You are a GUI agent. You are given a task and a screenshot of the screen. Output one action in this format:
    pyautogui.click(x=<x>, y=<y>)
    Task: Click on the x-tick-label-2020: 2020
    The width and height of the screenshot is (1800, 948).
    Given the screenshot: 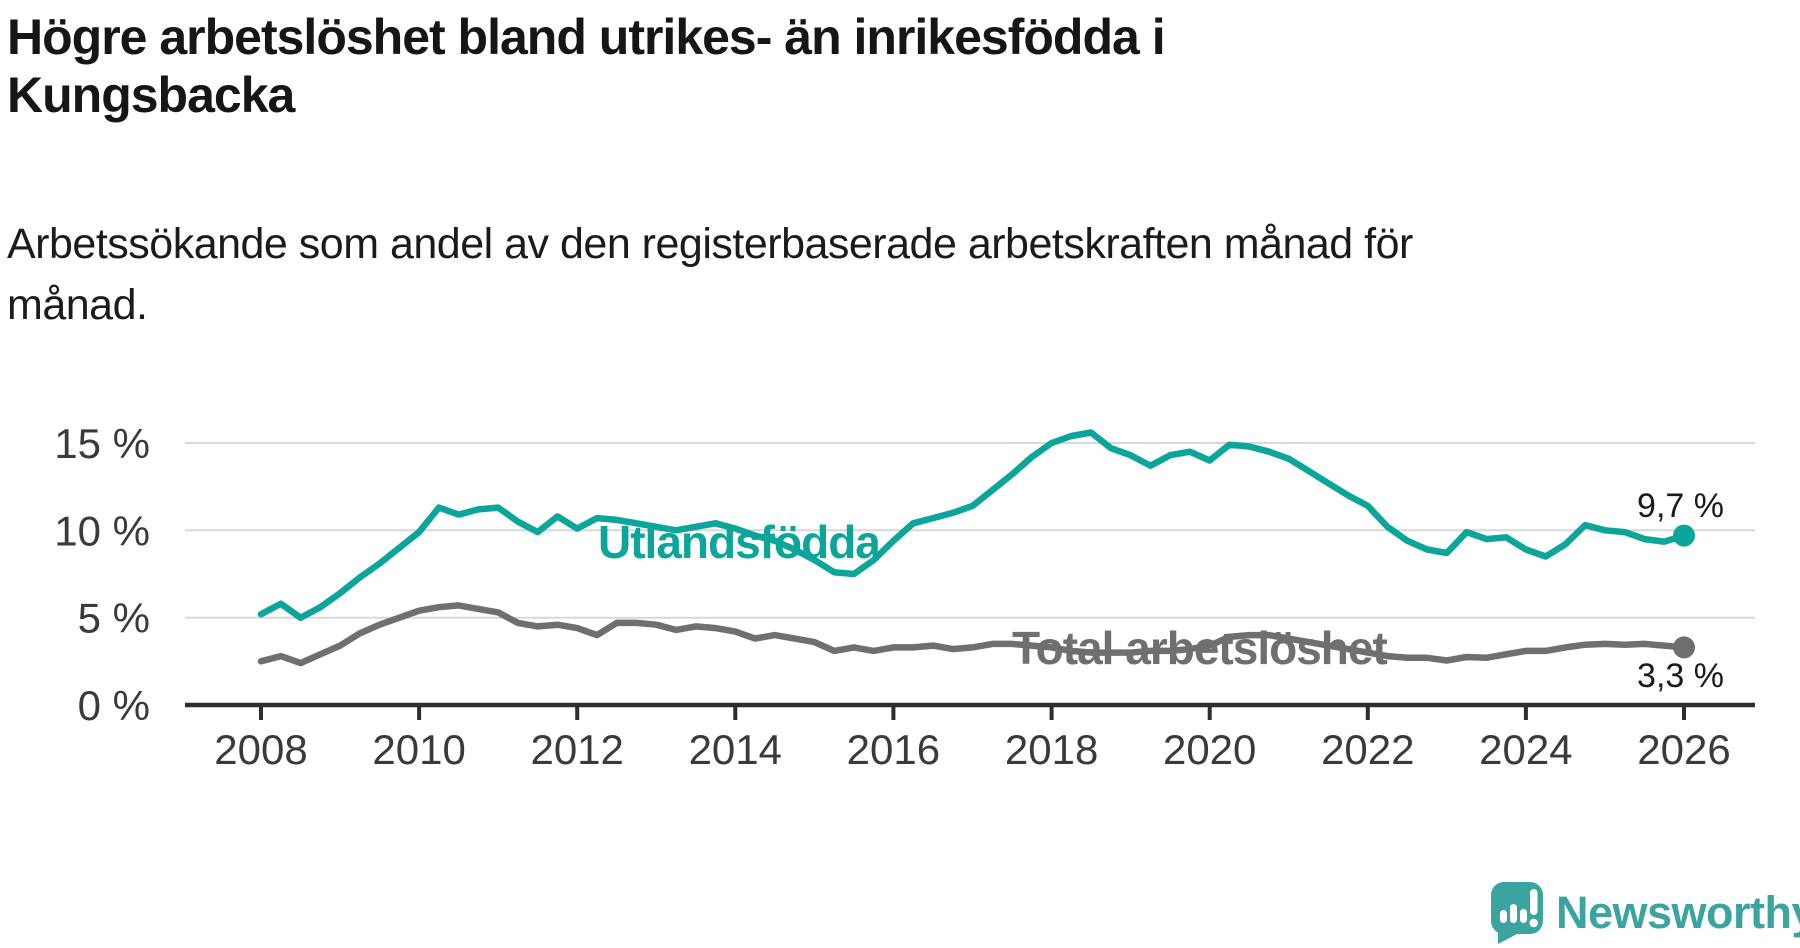 What is the action you would take?
    pyautogui.click(x=1209, y=749)
    